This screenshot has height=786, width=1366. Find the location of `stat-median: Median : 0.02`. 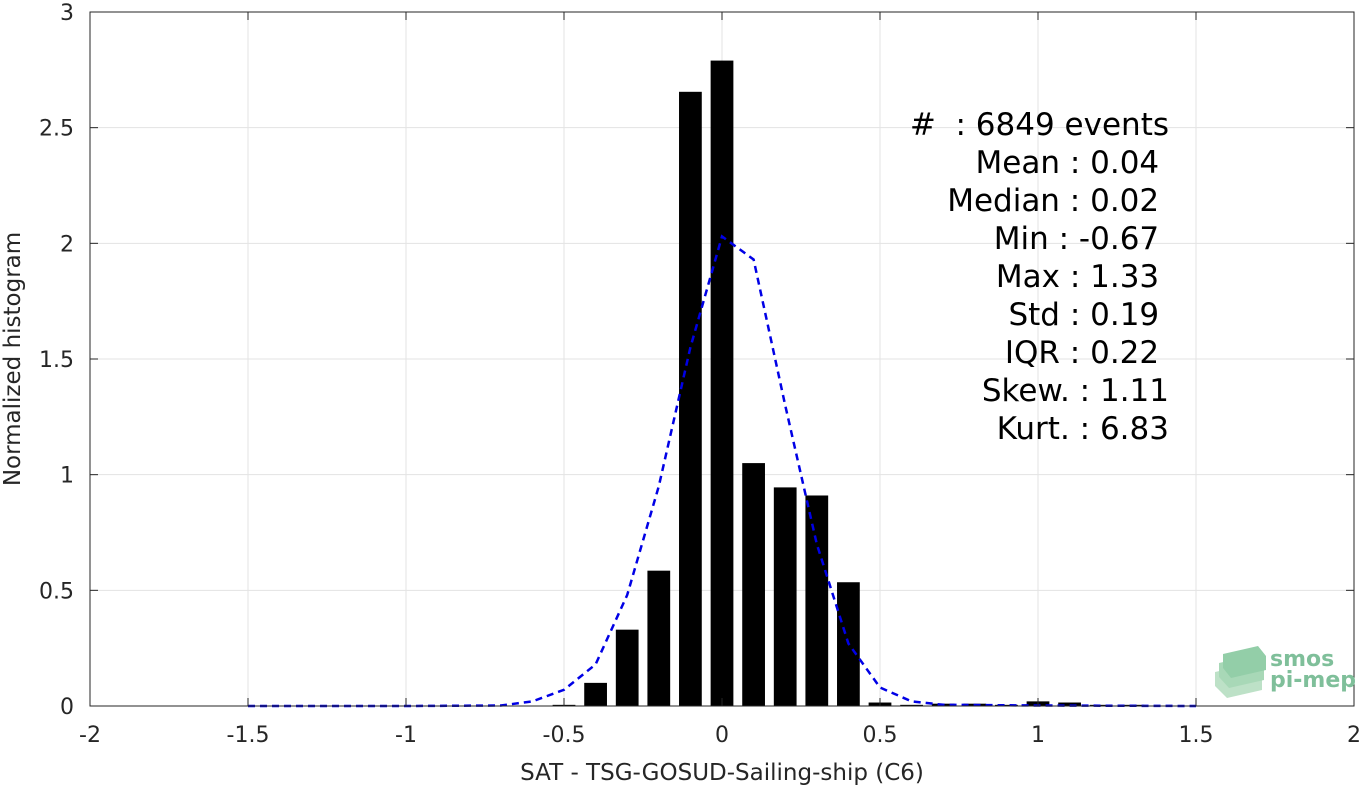

stat-median: Median : 0.02 is located at coordinates (1058, 201).